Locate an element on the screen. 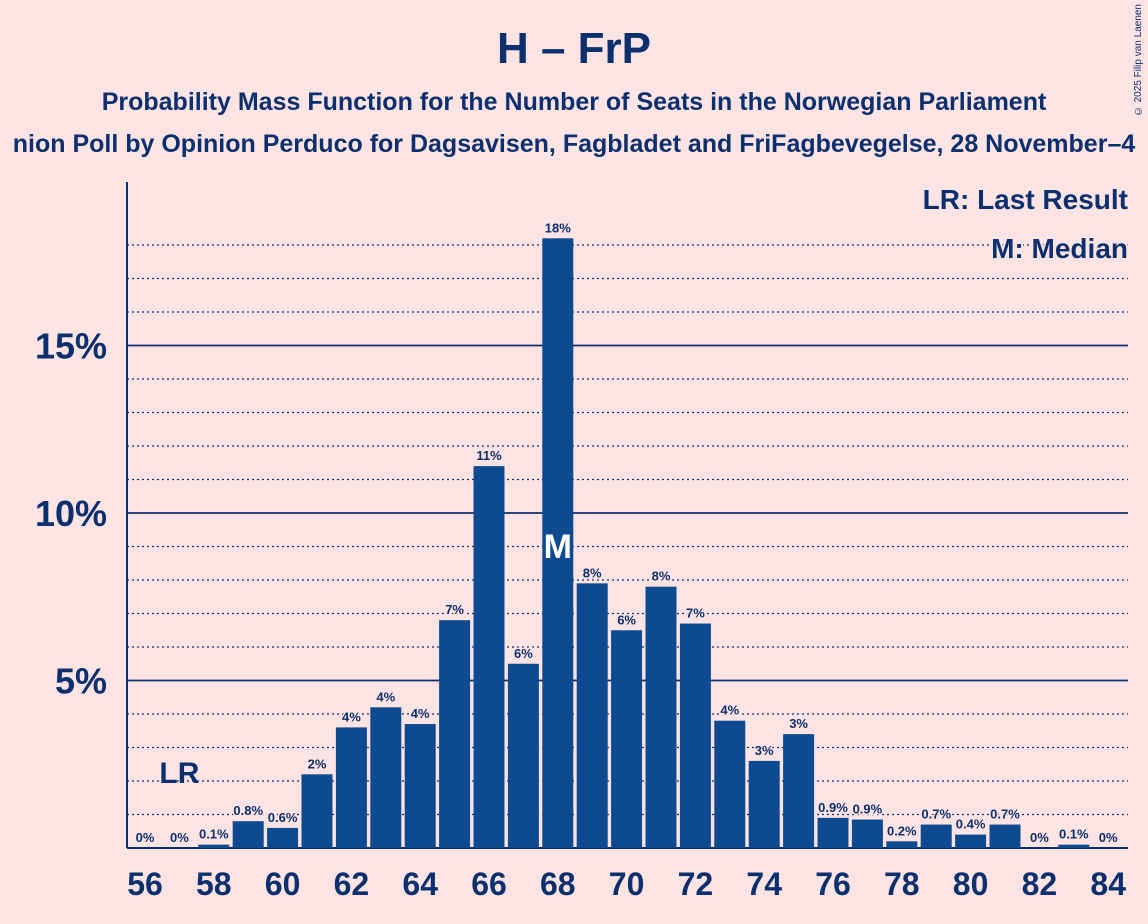 The height and width of the screenshot is (924, 1148). bar-value-label: 0.2% is located at coordinates (902, 830).